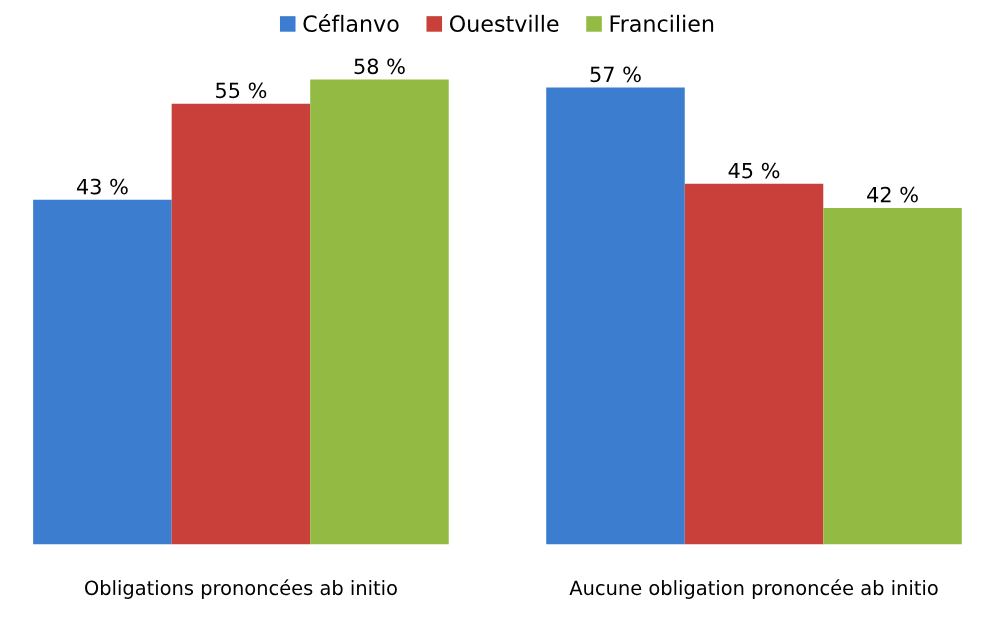  Describe the element at coordinates (241, 589) in the screenshot. I see `x-tick-label: Obligations prononcées ab initio` at that location.